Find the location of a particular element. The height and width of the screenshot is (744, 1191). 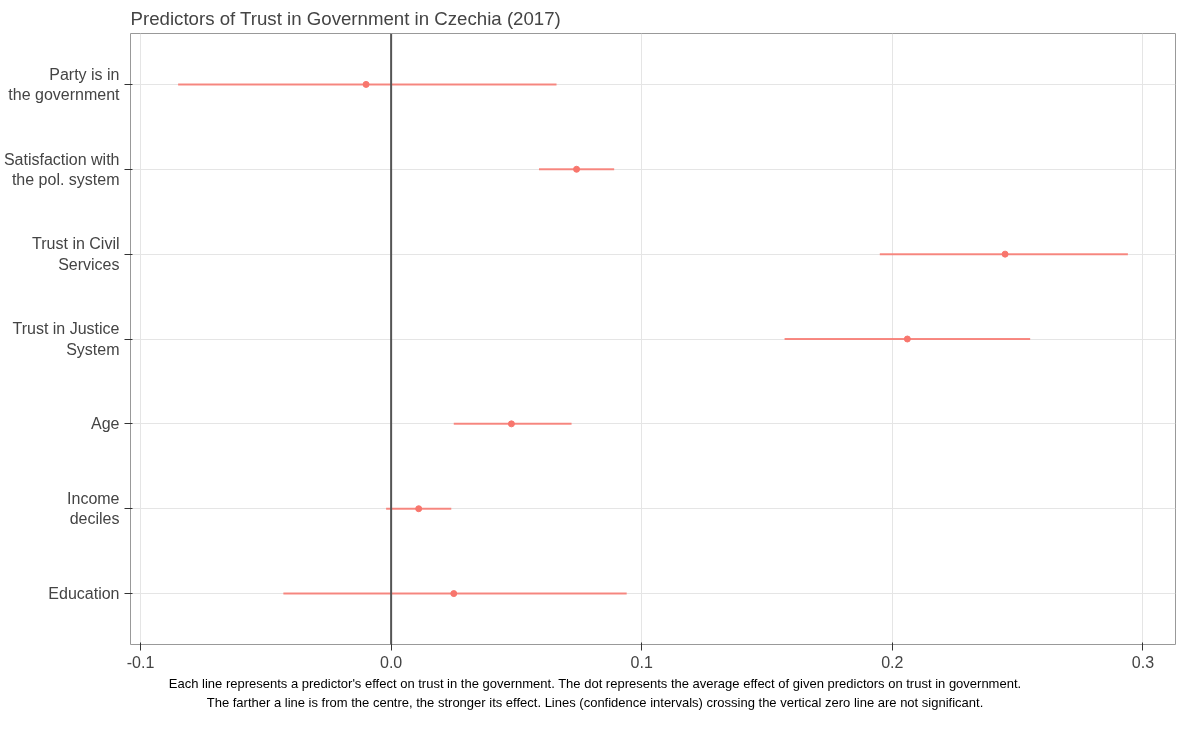

x-tick-label: 0.1 is located at coordinates (641, 662).